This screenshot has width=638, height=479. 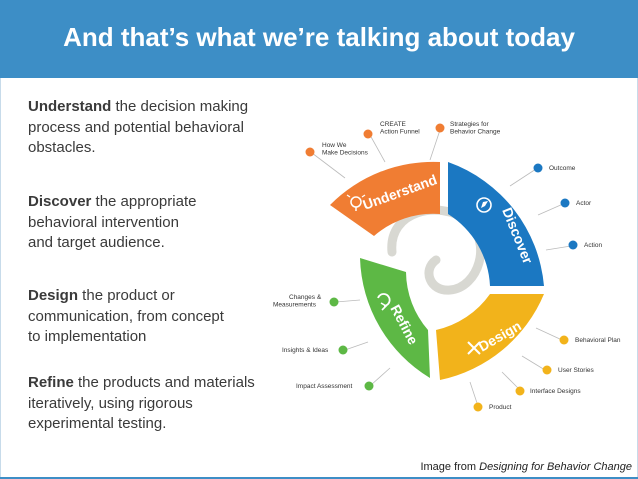 I want to click on output-user-stories: User Stories, so click(x=576, y=370).